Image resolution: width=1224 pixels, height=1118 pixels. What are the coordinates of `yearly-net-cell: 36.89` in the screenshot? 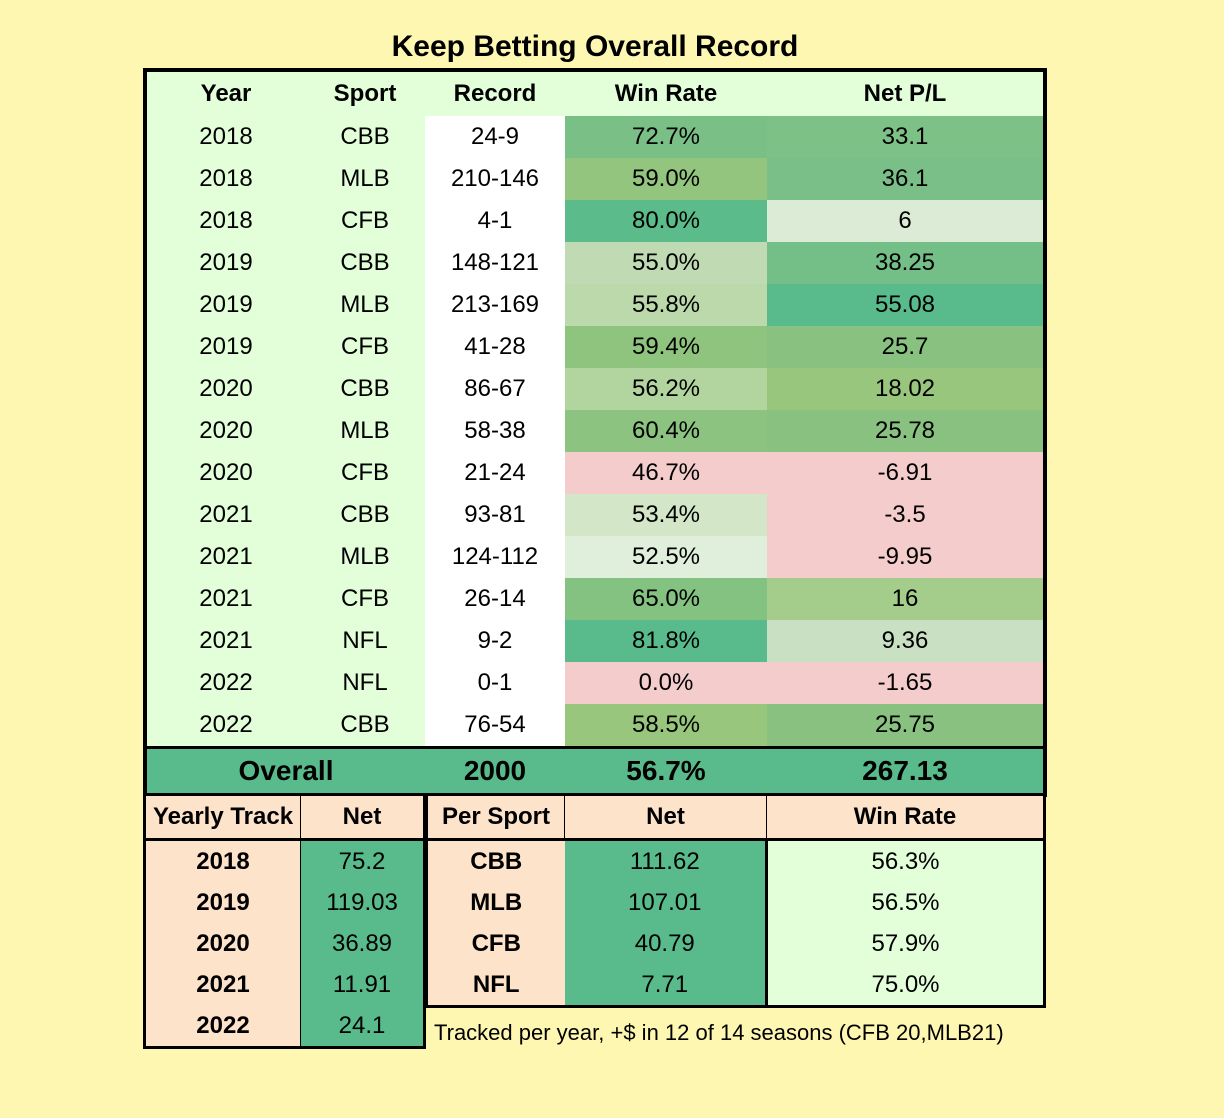 It's located at (362, 943).